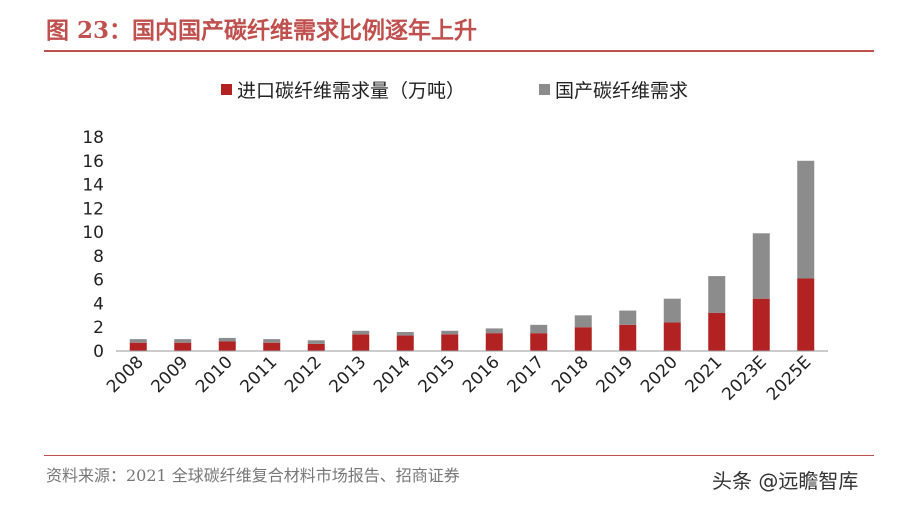 This screenshot has width=905, height=507. What do you see at coordinates (351, 91) in the screenshot?
I see `legend-label-imported: 进口碳纤维需求量（万吨）` at bounding box center [351, 91].